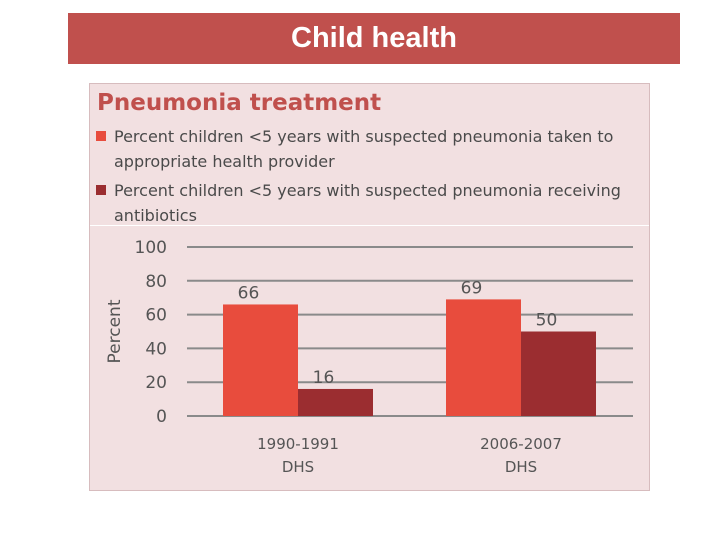  Describe the element at coordinates (298, 467) in the screenshot. I see `x-tick-label-c1-line2: DHS` at that location.